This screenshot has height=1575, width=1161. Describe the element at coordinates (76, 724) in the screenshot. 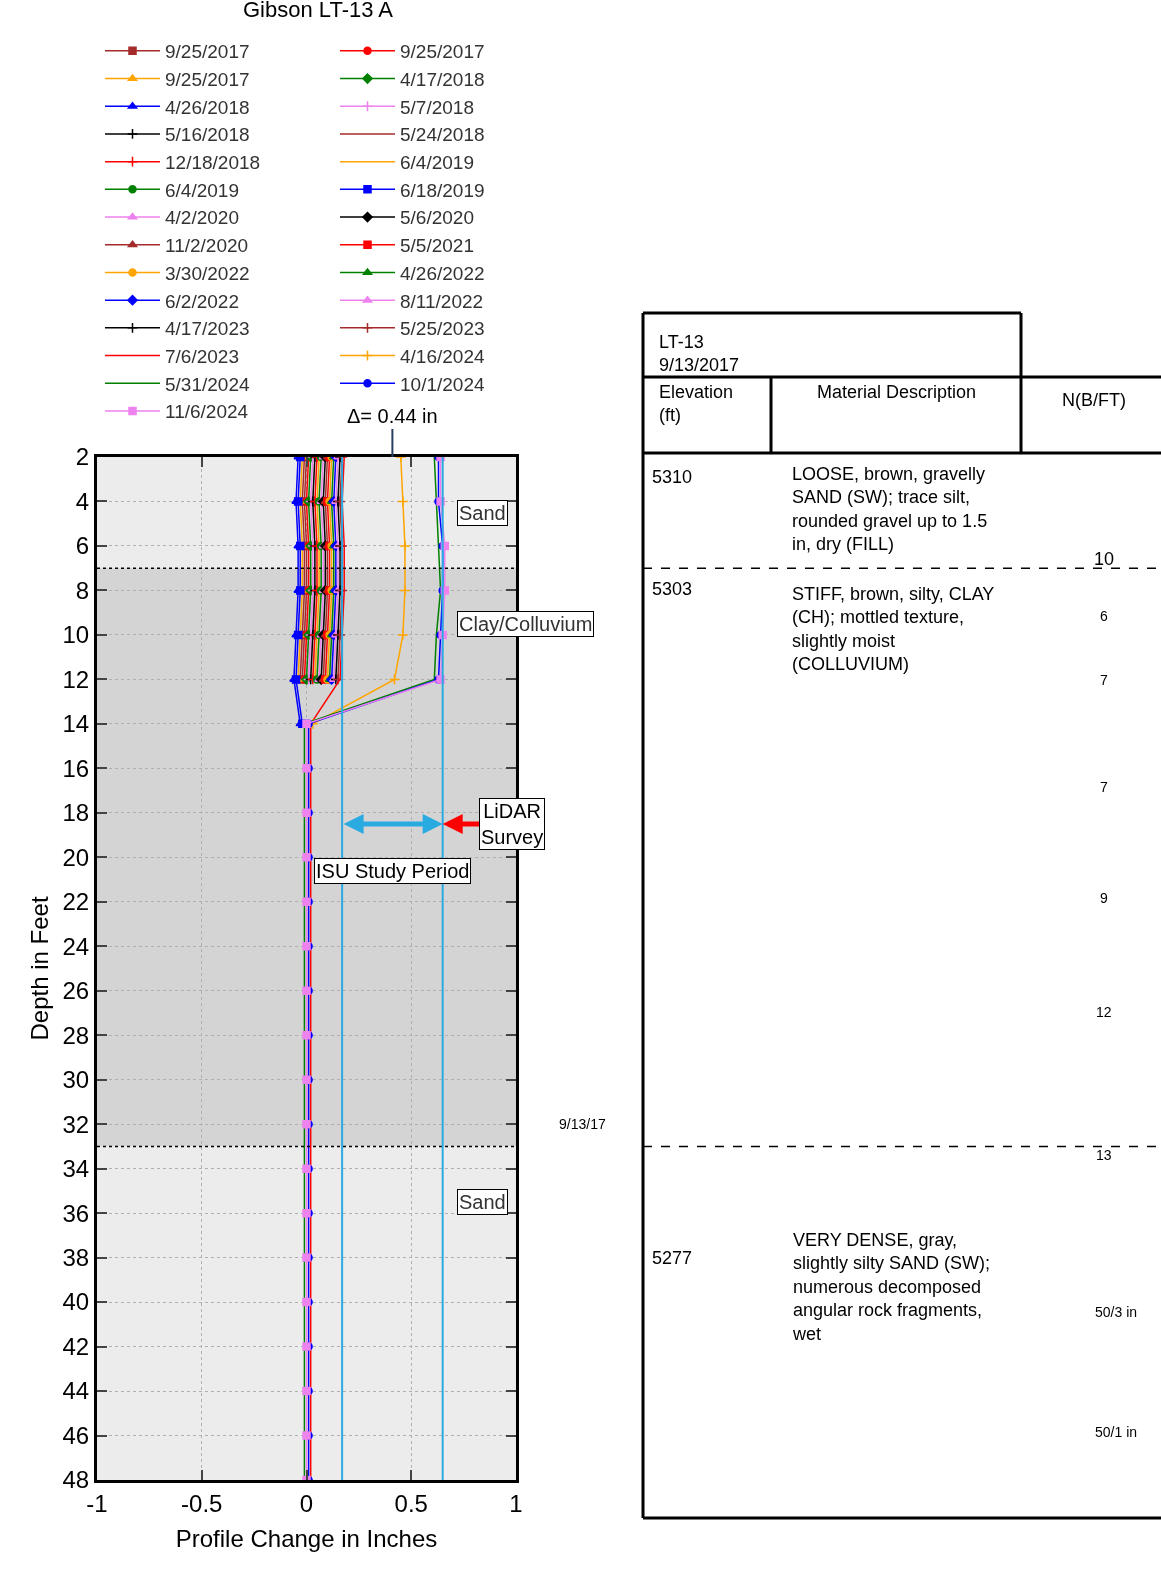

I see `y-tick-label: 14` at that location.